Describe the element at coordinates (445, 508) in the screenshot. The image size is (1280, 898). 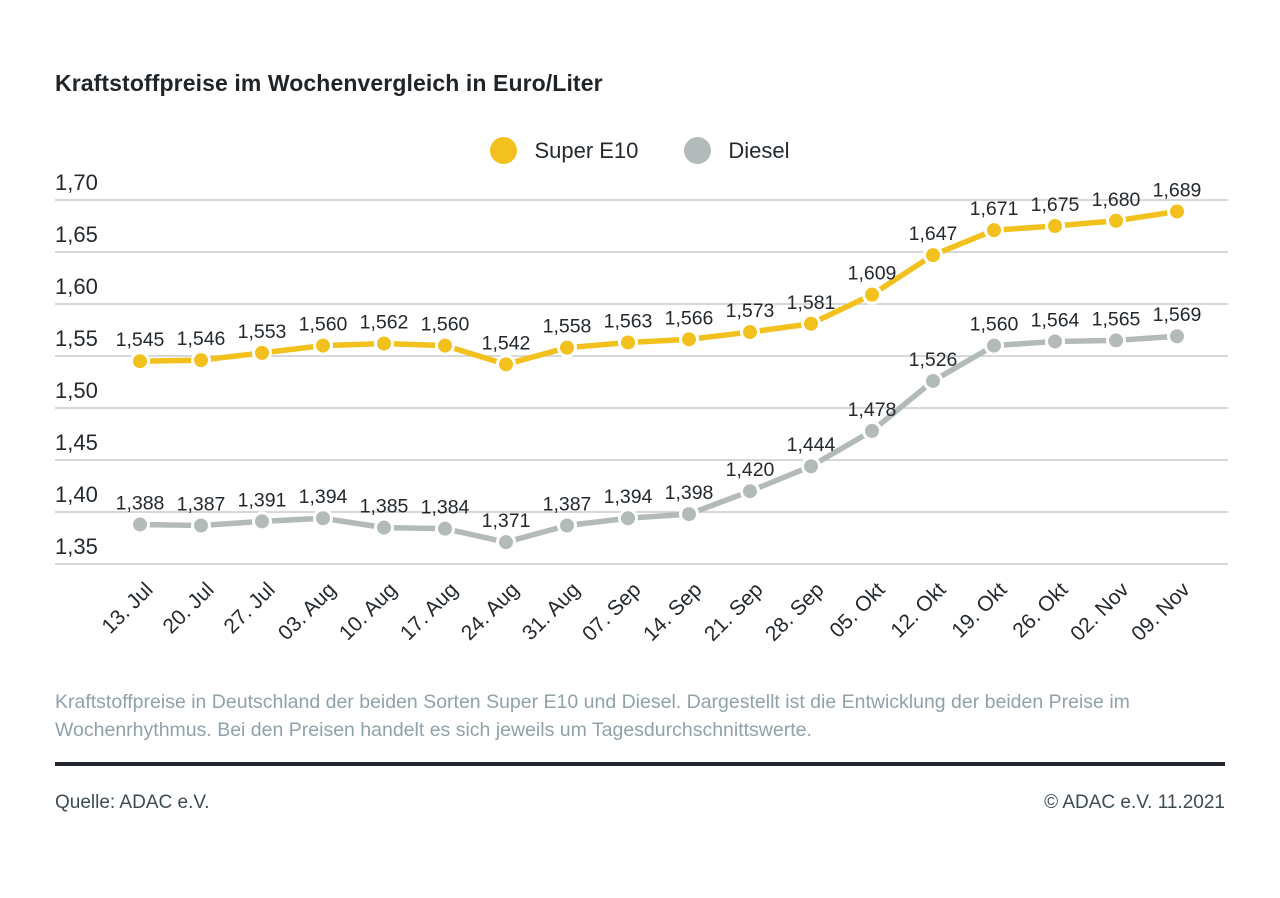
I see `value-label-diesel: 1,384` at that location.